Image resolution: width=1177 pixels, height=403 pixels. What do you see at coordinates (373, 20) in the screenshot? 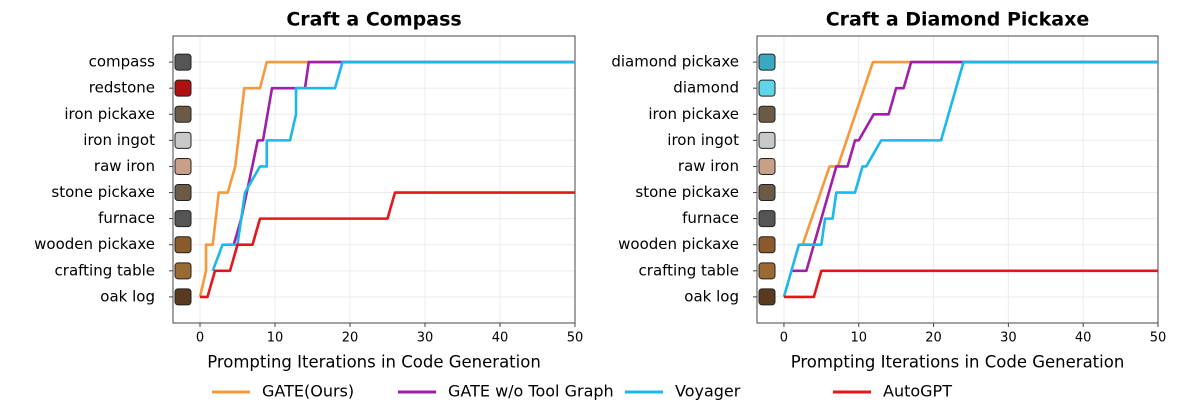
I see `chart-title: Craft a Compass` at bounding box center [373, 20].